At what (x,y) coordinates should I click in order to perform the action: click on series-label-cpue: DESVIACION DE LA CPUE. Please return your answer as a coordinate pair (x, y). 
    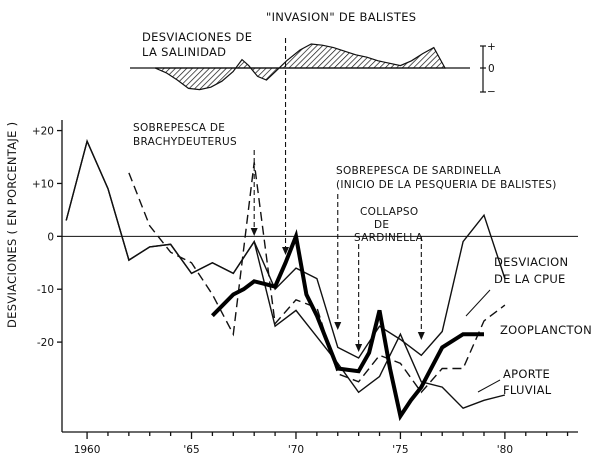
    Looking at the image, I should click on (531, 270).